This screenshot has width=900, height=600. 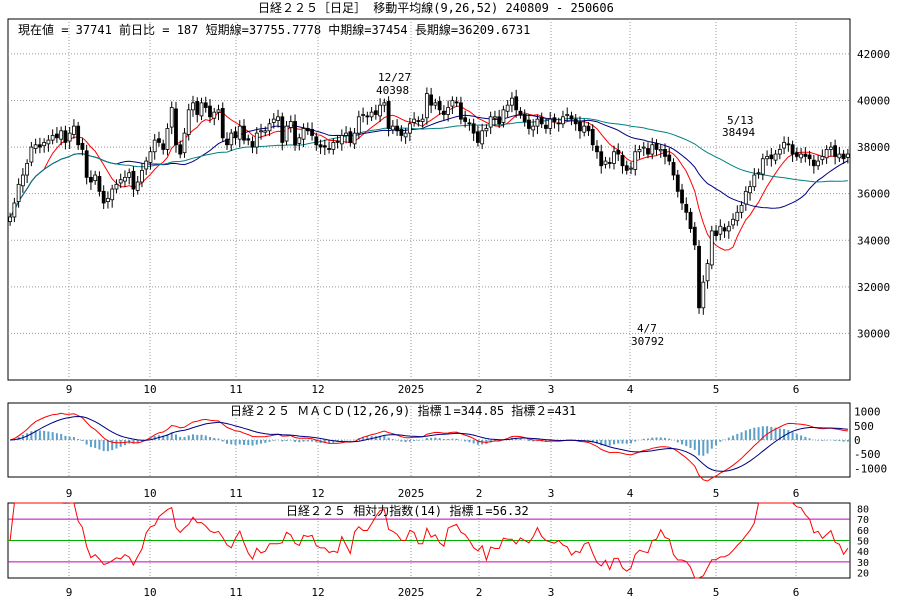 I want to click on price-y-tick-label: 34000, so click(x=873, y=240).